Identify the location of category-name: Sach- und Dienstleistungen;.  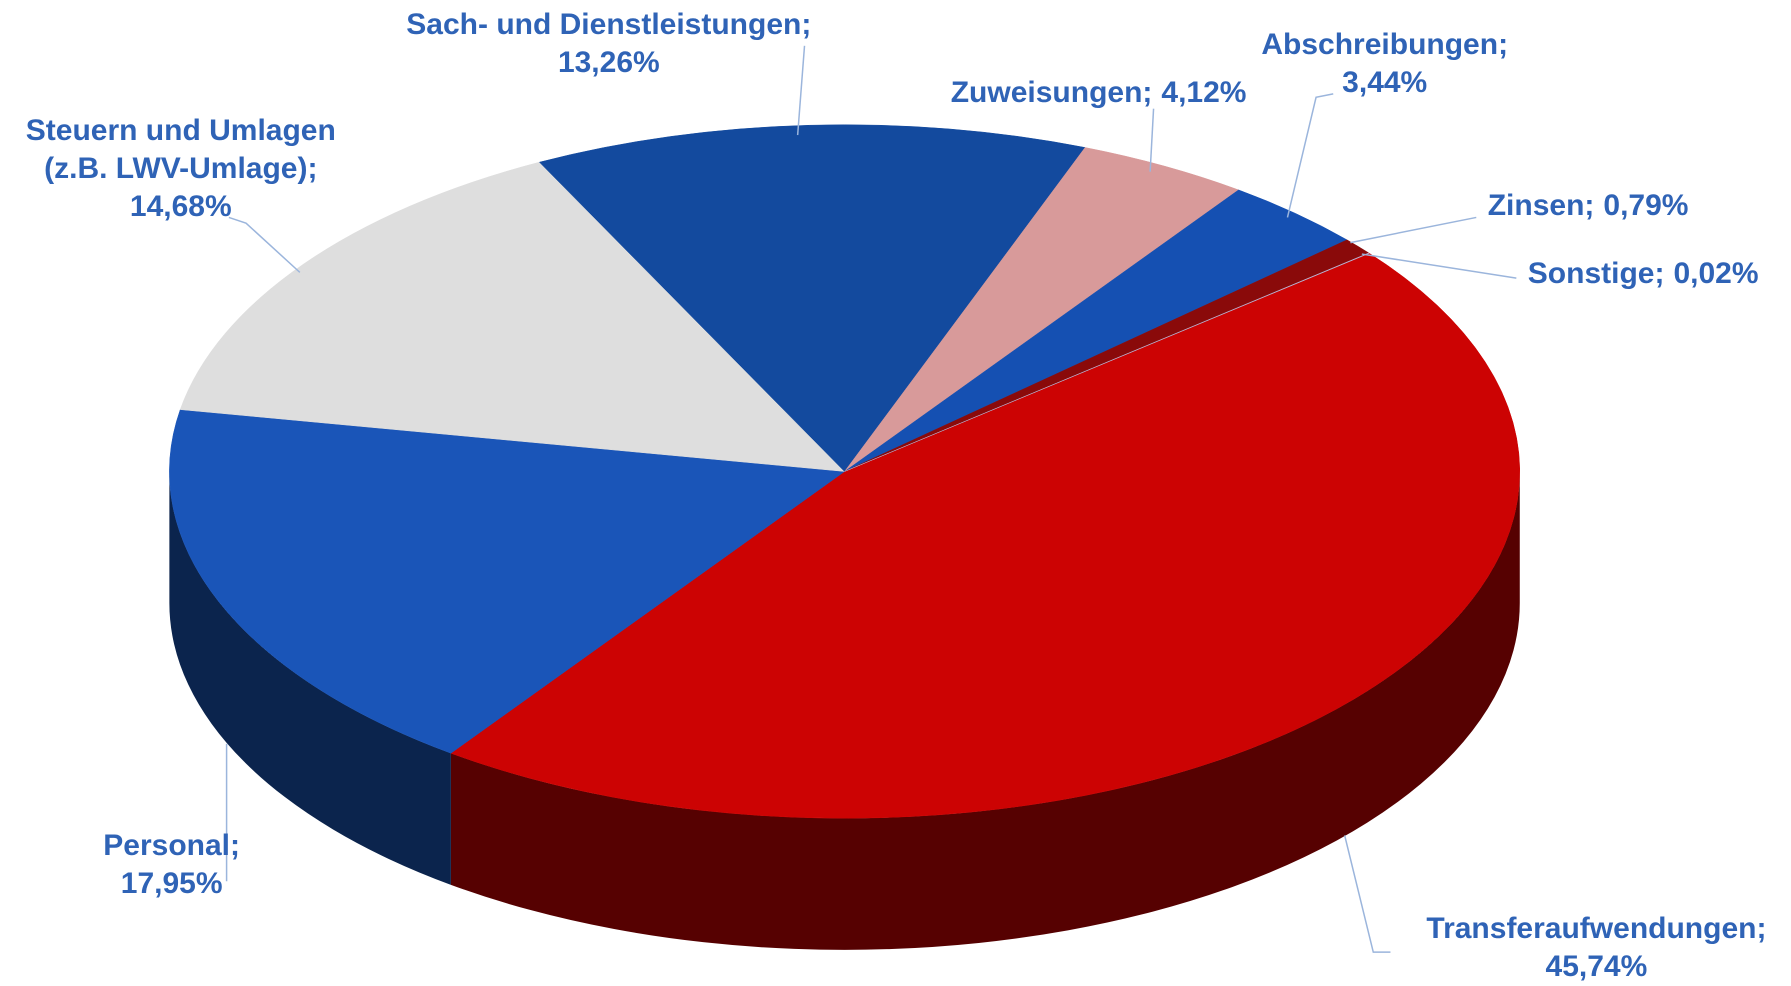
(609, 24).